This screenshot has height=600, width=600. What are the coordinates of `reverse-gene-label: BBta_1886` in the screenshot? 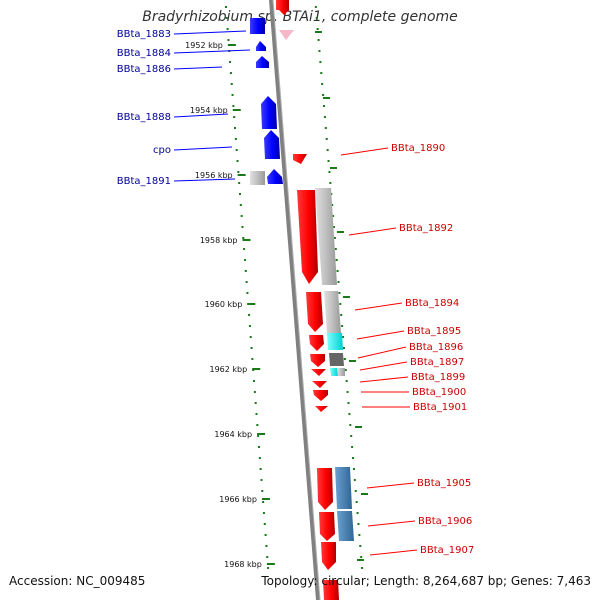 It's located at (144, 69).